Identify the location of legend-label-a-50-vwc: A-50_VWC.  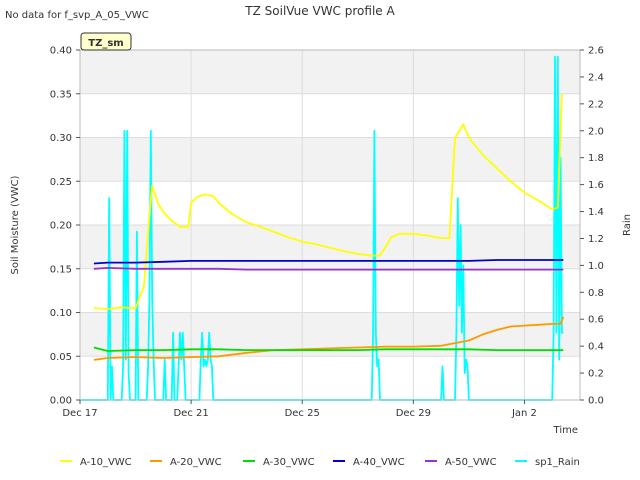
(471, 462).